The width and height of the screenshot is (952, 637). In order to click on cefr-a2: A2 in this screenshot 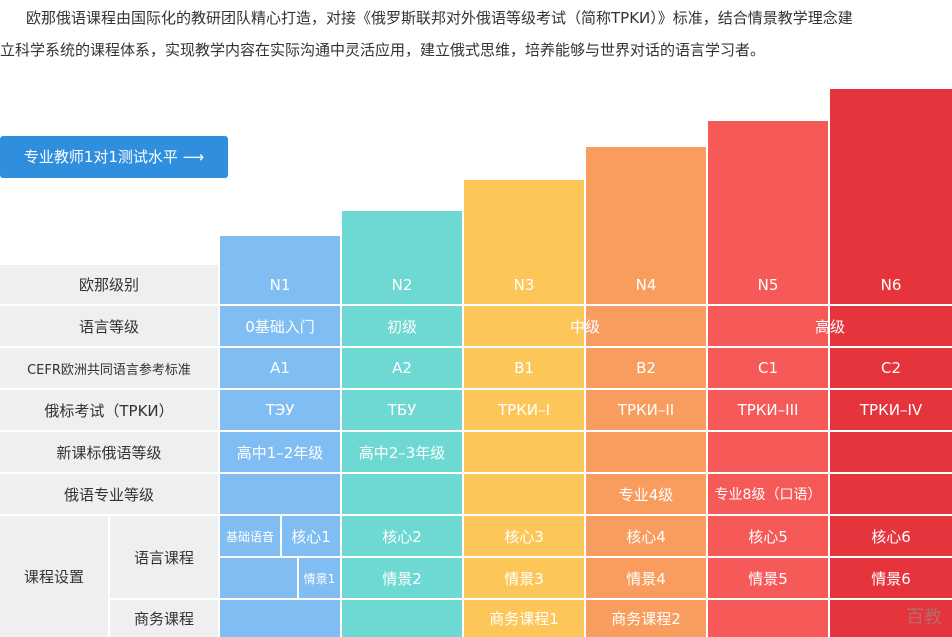, I will do `click(402, 368)`.